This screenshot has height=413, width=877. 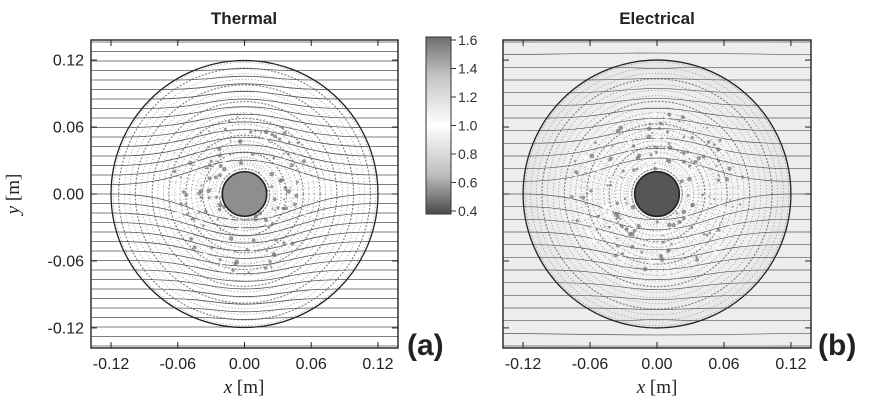 What do you see at coordinates (657, 387) in the screenshot?
I see `electrical-xlabel: x [m]` at bounding box center [657, 387].